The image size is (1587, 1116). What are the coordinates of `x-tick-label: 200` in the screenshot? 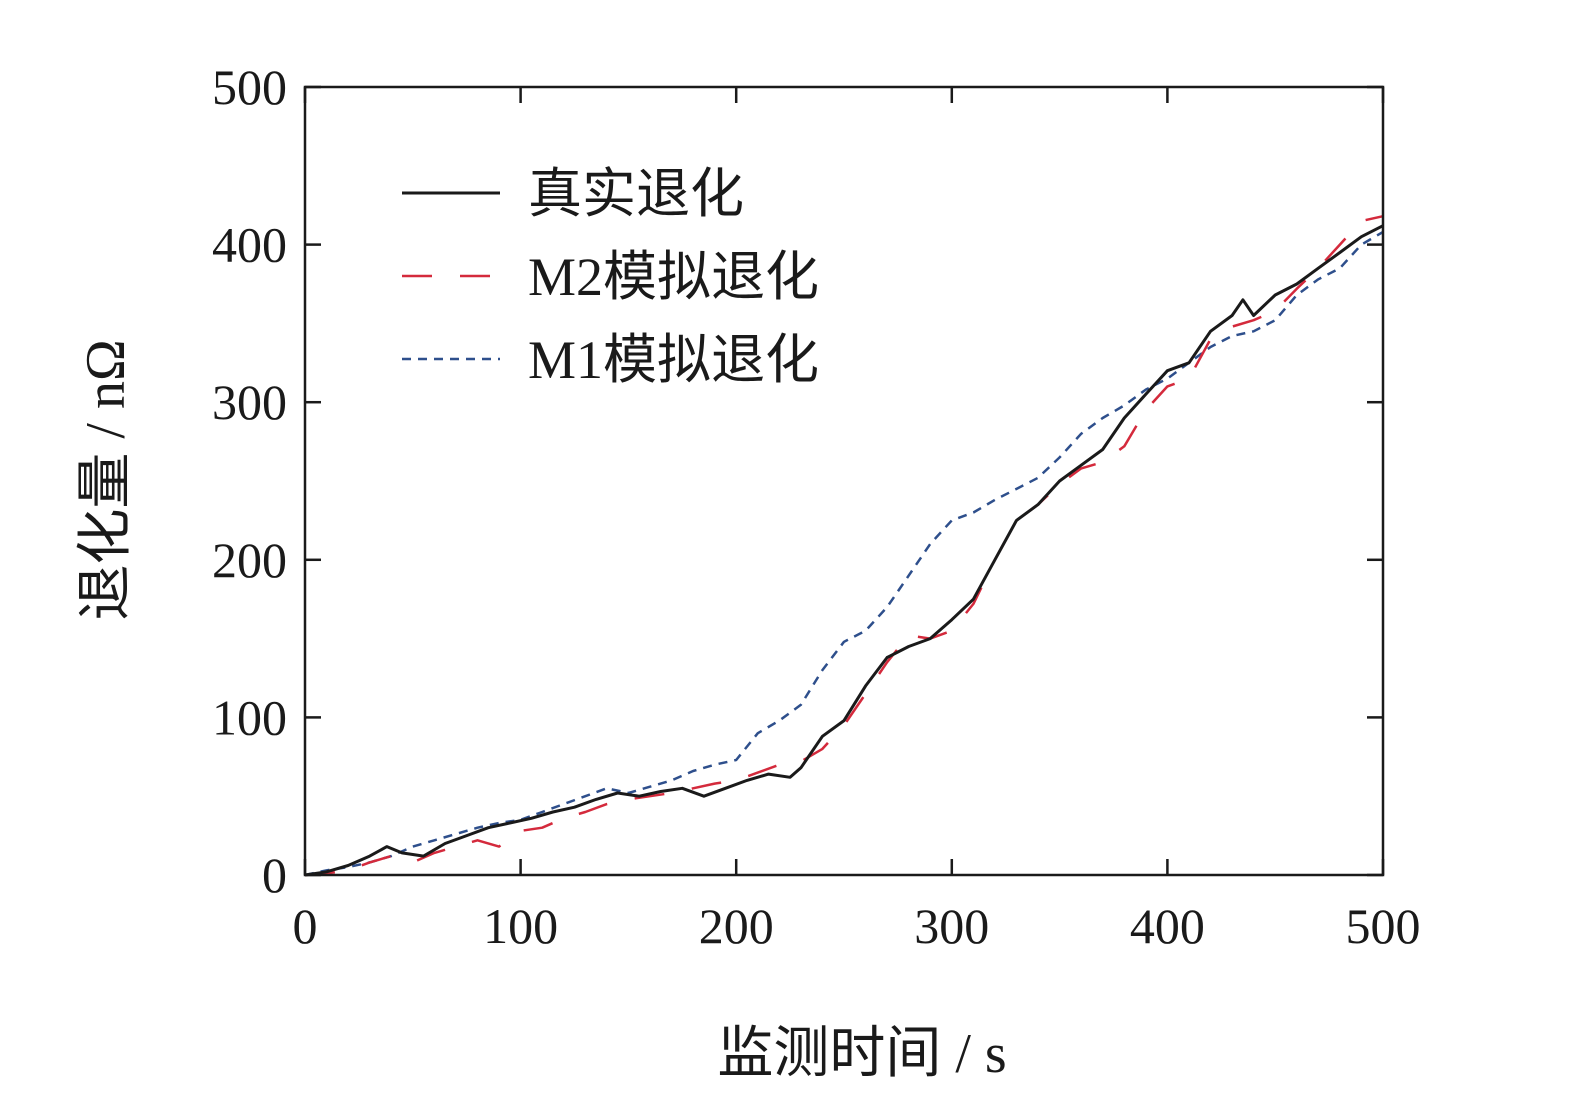 It's located at (736, 926).